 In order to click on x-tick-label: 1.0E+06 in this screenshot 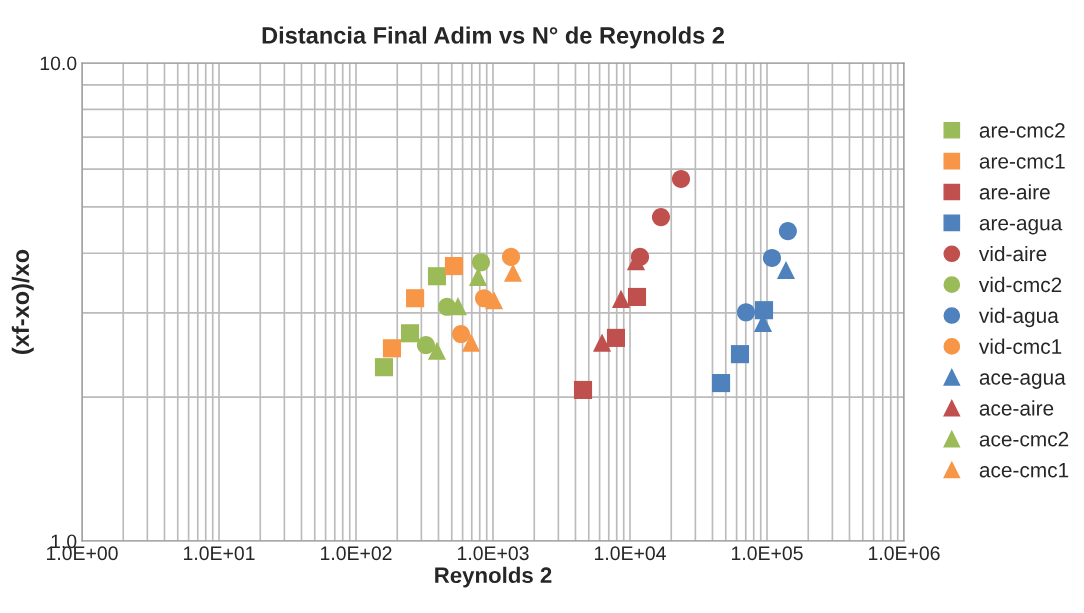, I will do `click(904, 553)`.